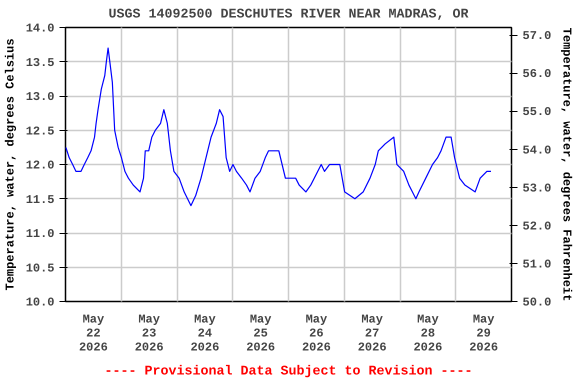 The image size is (576, 384). Describe the element at coordinates (316, 333) in the screenshot. I see `x-tick-label: May 26 2026` at that location.